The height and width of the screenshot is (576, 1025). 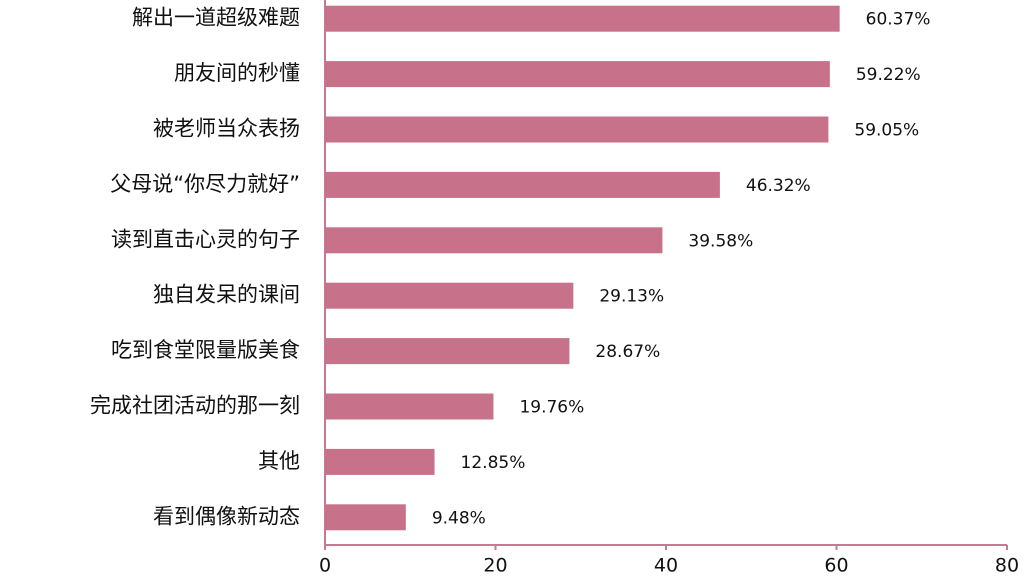 What do you see at coordinates (205, 184) in the screenshot?
I see `category-label: 父母说“你尽力就好”` at bounding box center [205, 184].